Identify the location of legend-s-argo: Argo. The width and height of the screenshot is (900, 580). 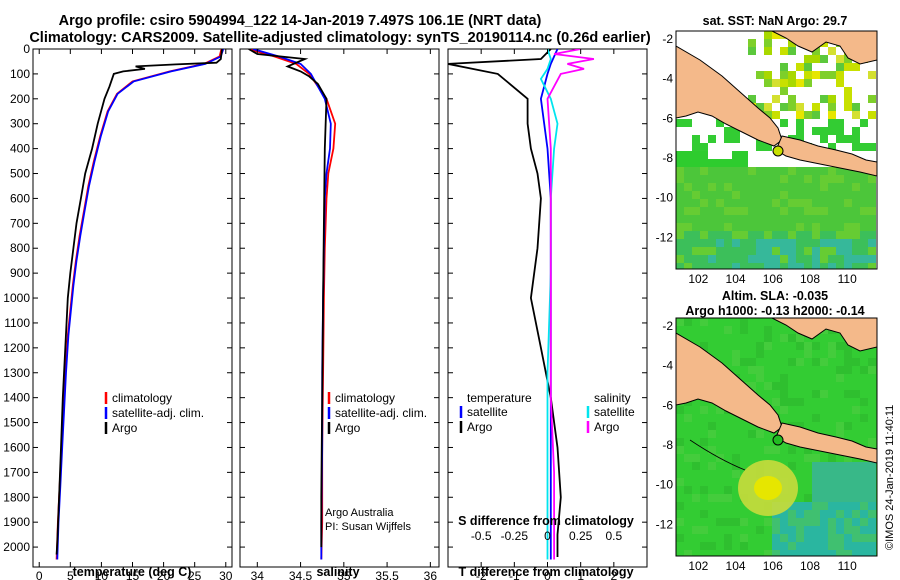
(607, 427).